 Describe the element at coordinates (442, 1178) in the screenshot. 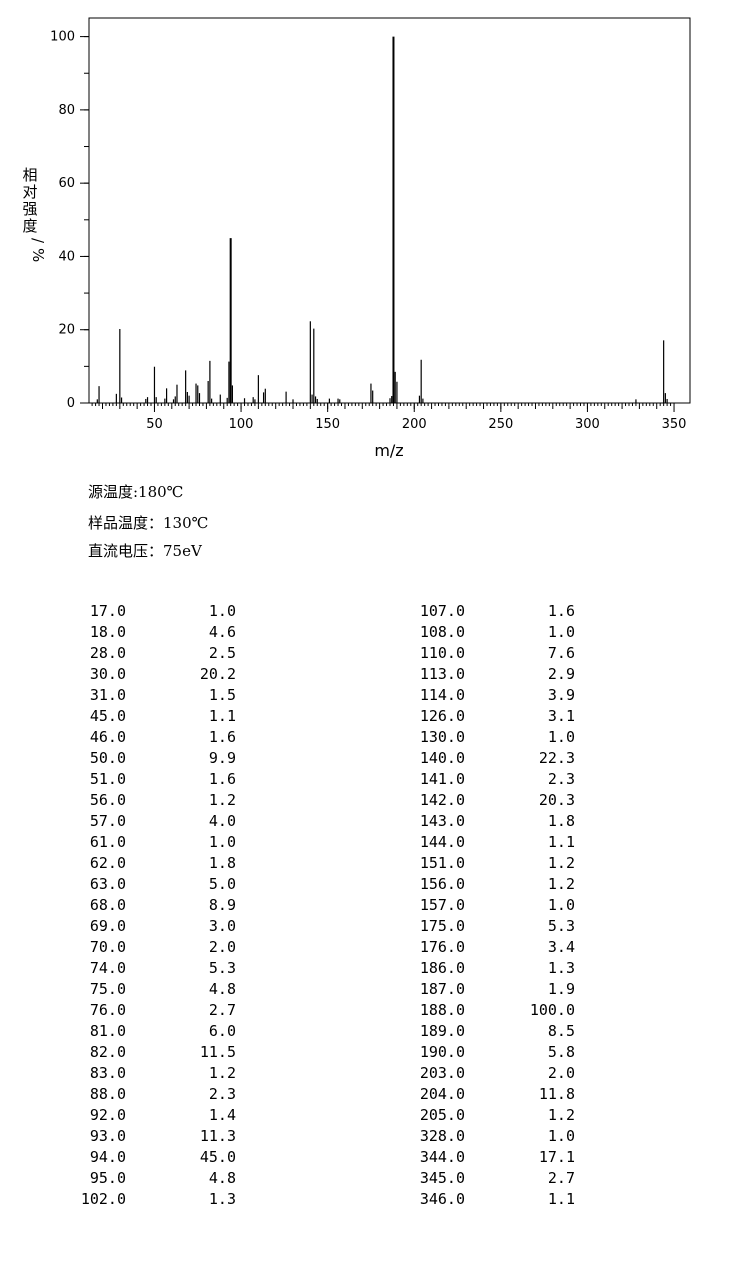

I see `table-mz-cell: 345.0` at that location.